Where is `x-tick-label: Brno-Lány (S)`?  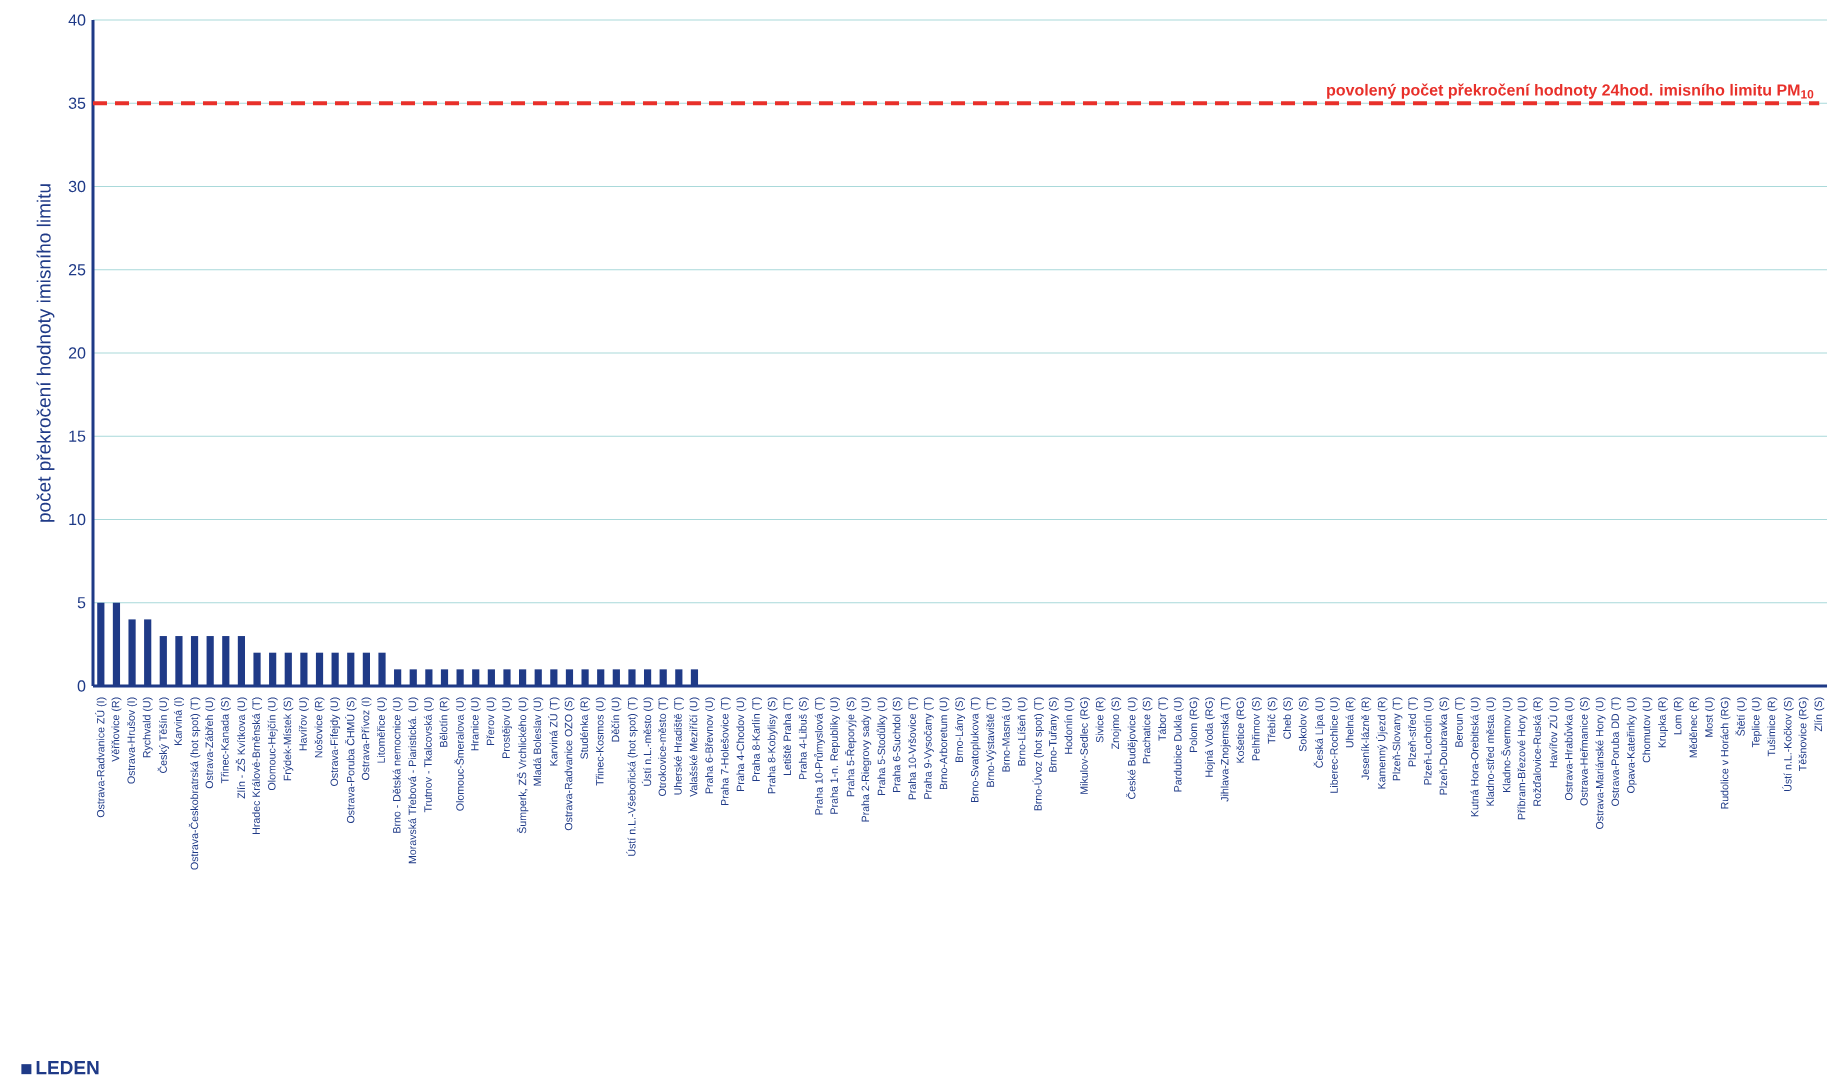 x-tick-label: Brno-Lány (S) is located at coordinates (960, 729).